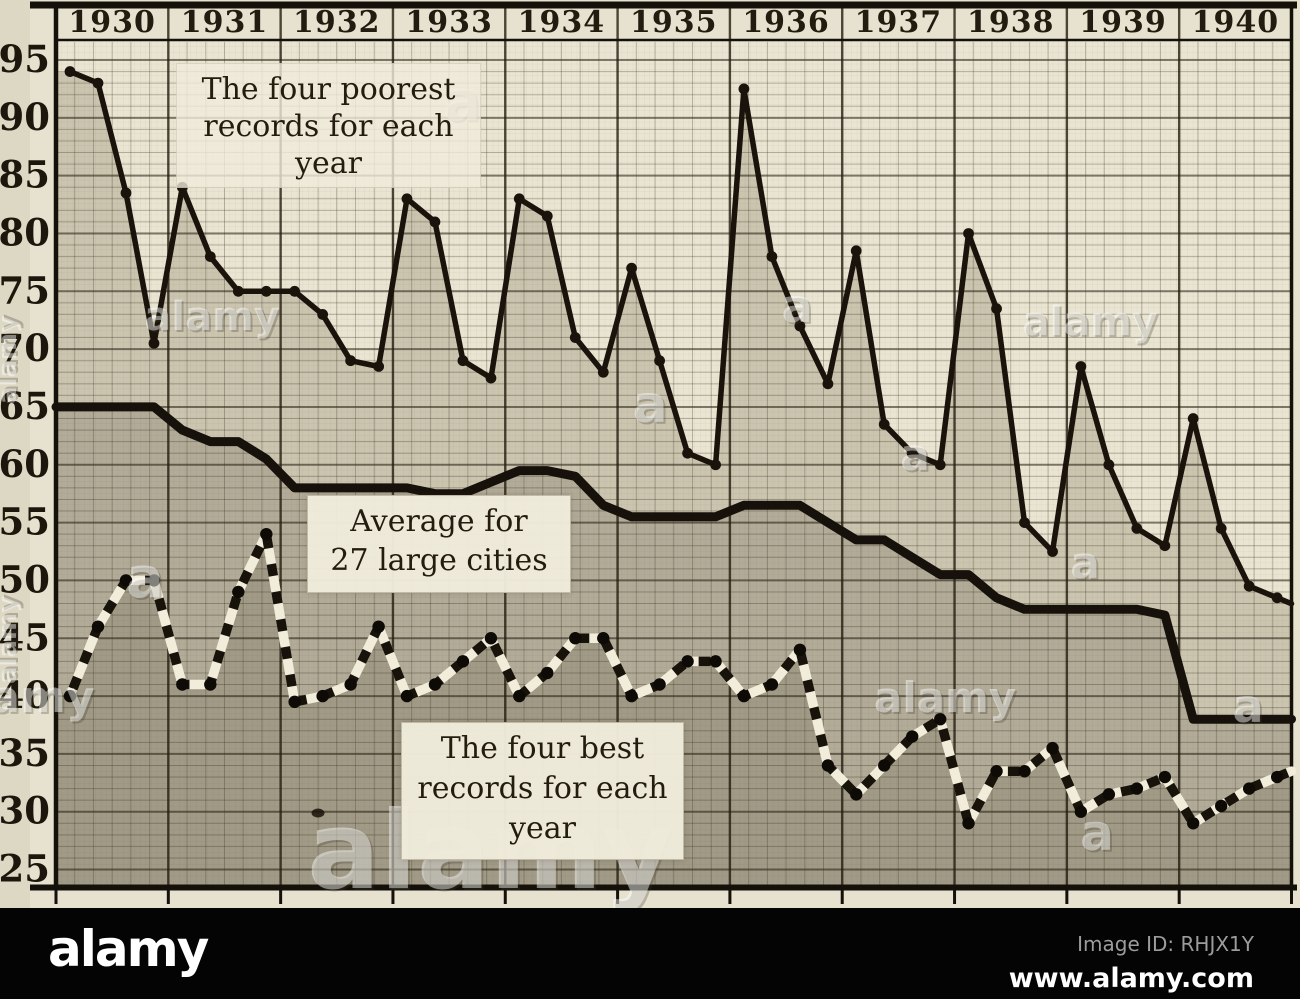  What do you see at coordinates (25, 579) in the screenshot?
I see `svg-text: 50` at bounding box center [25, 579].